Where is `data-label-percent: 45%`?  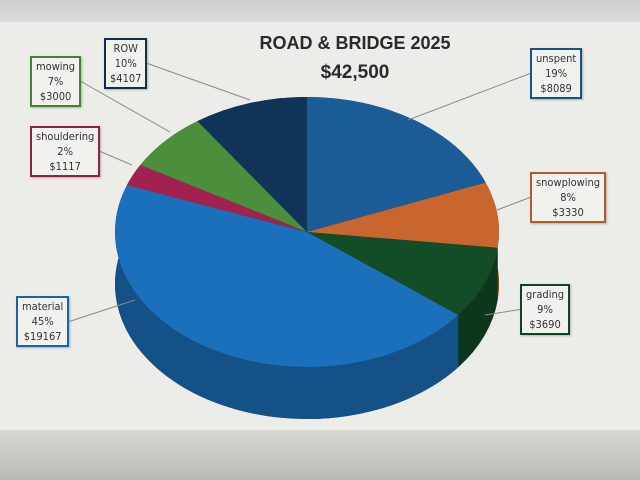 data-label-percent: 45% is located at coordinates (42, 321).